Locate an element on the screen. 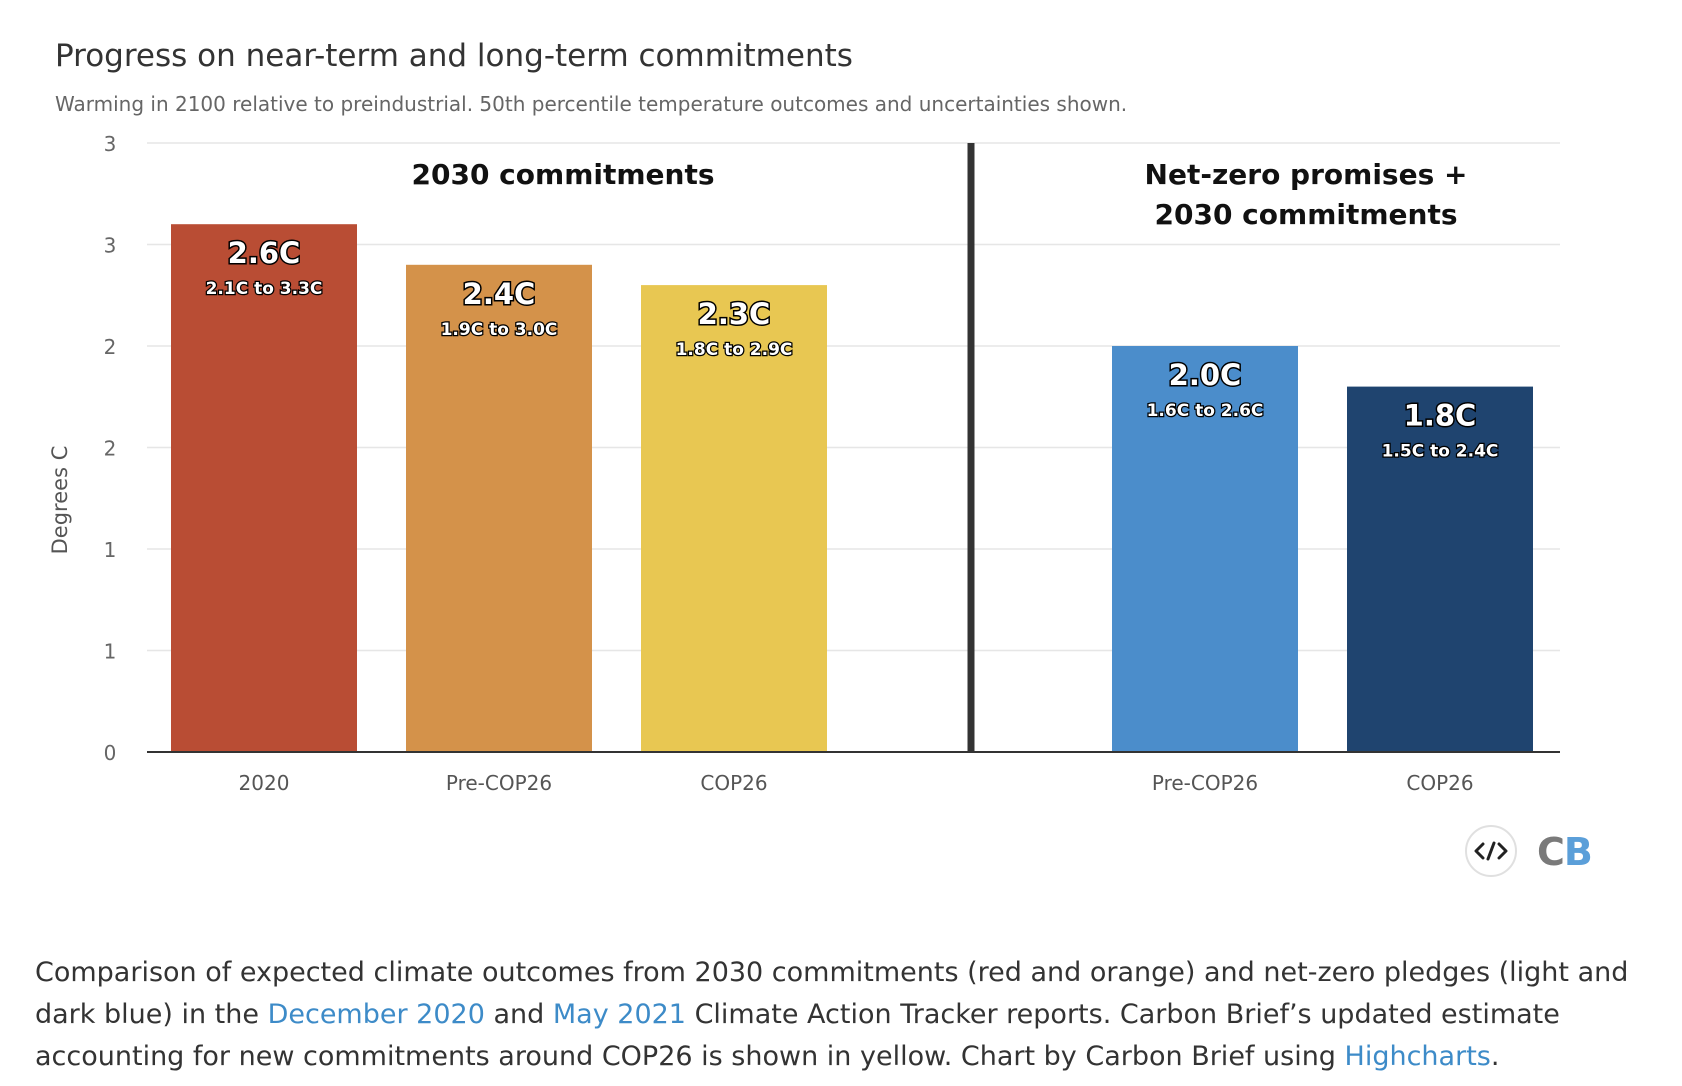 The height and width of the screenshot is (1086, 1682). range-label: 1.6C to 2.6C is located at coordinates (1205, 411).